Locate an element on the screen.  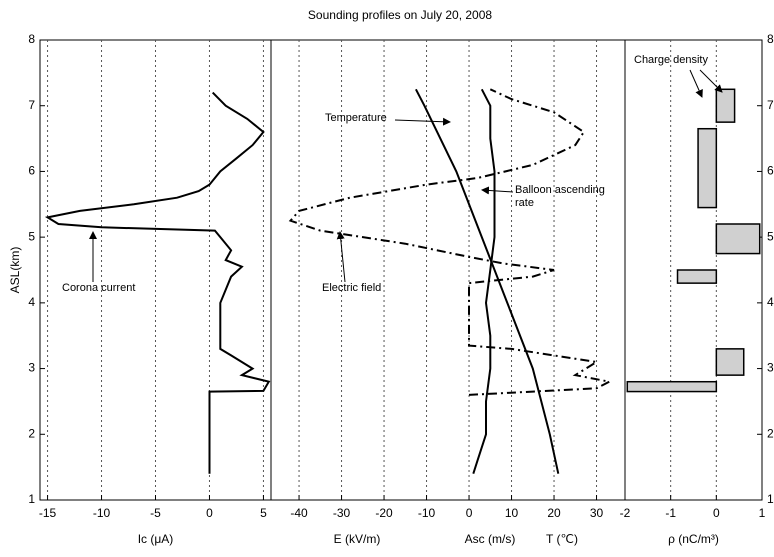
x-tick-label: 30 is located at coordinates (597, 513).